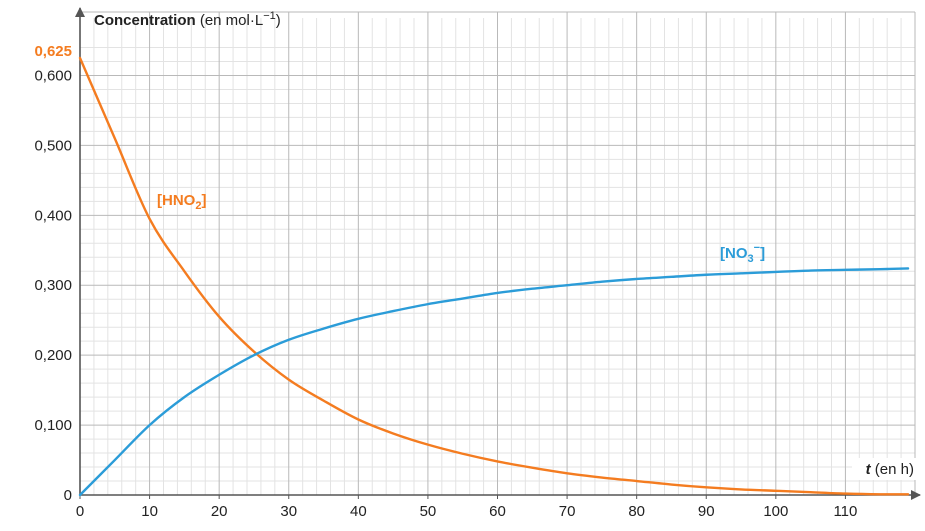 Image resolution: width=925 pixels, height=531 pixels. What do you see at coordinates (53, 425) in the screenshot?
I see `y-tick-label: 0,100` at bounding box center [53, 425].